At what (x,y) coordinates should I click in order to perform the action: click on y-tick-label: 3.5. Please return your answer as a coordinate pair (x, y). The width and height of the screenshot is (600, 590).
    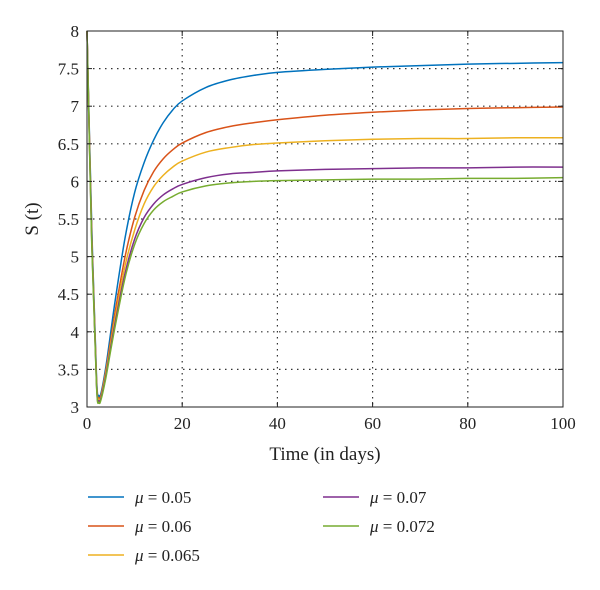
    Looking at the image, I should click on (68, 369).